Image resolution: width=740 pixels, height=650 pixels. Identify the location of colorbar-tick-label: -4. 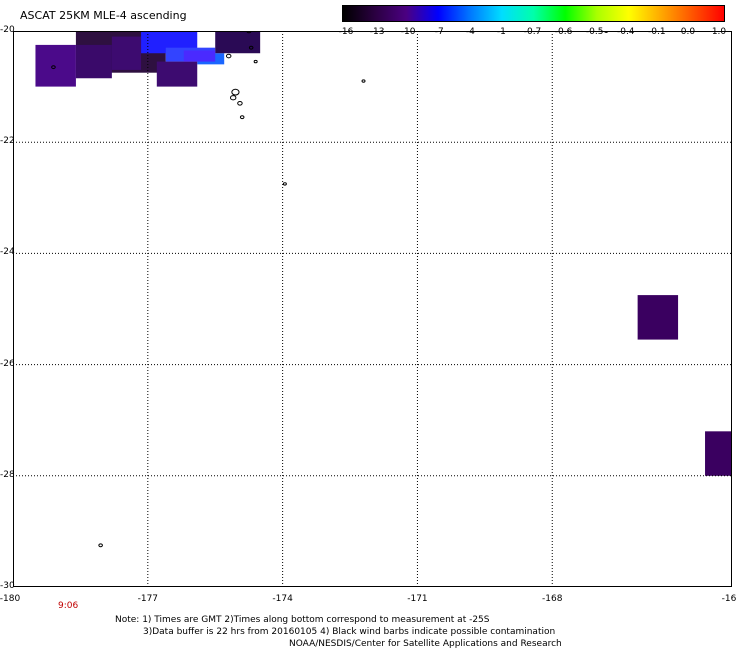
(470, 32).